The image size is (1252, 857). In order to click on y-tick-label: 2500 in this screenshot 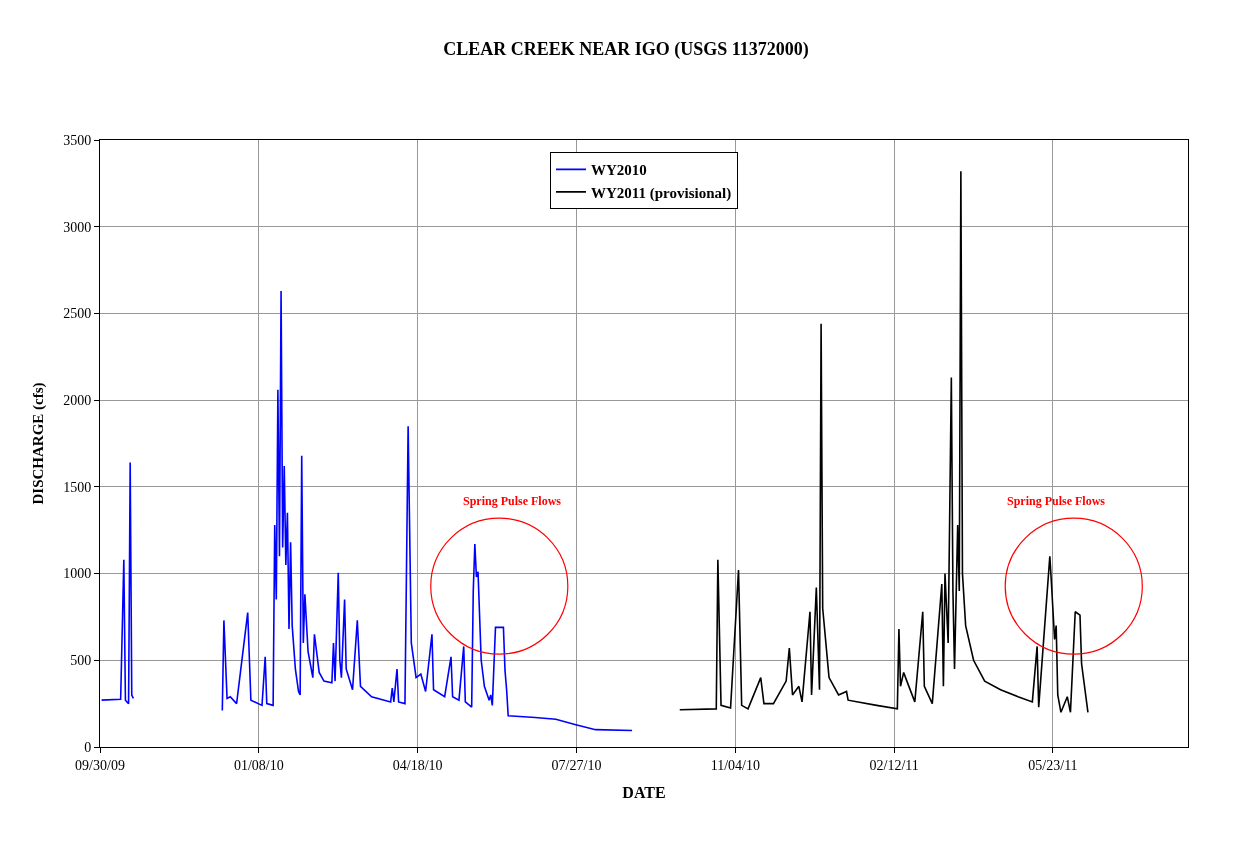, I will do `click(77, 314)`.